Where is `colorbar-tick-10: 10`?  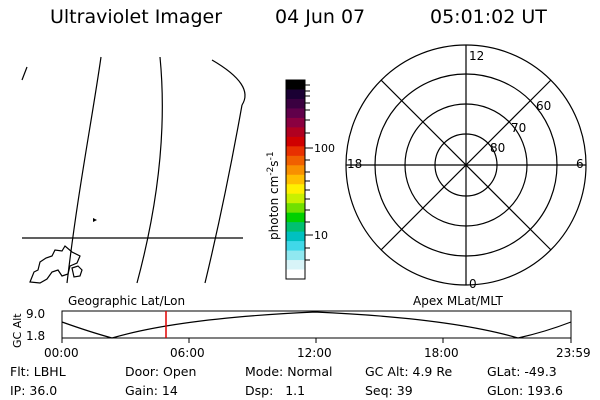
colorbar-tick-10: 10 is located at coordinates (321, 235).